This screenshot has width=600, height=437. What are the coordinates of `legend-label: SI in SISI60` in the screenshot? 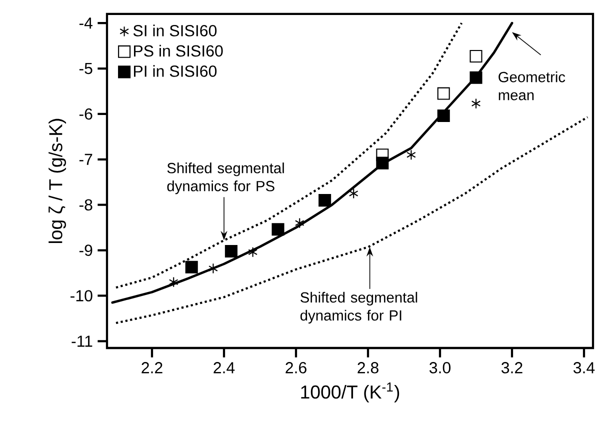 It's located at (175, 30).